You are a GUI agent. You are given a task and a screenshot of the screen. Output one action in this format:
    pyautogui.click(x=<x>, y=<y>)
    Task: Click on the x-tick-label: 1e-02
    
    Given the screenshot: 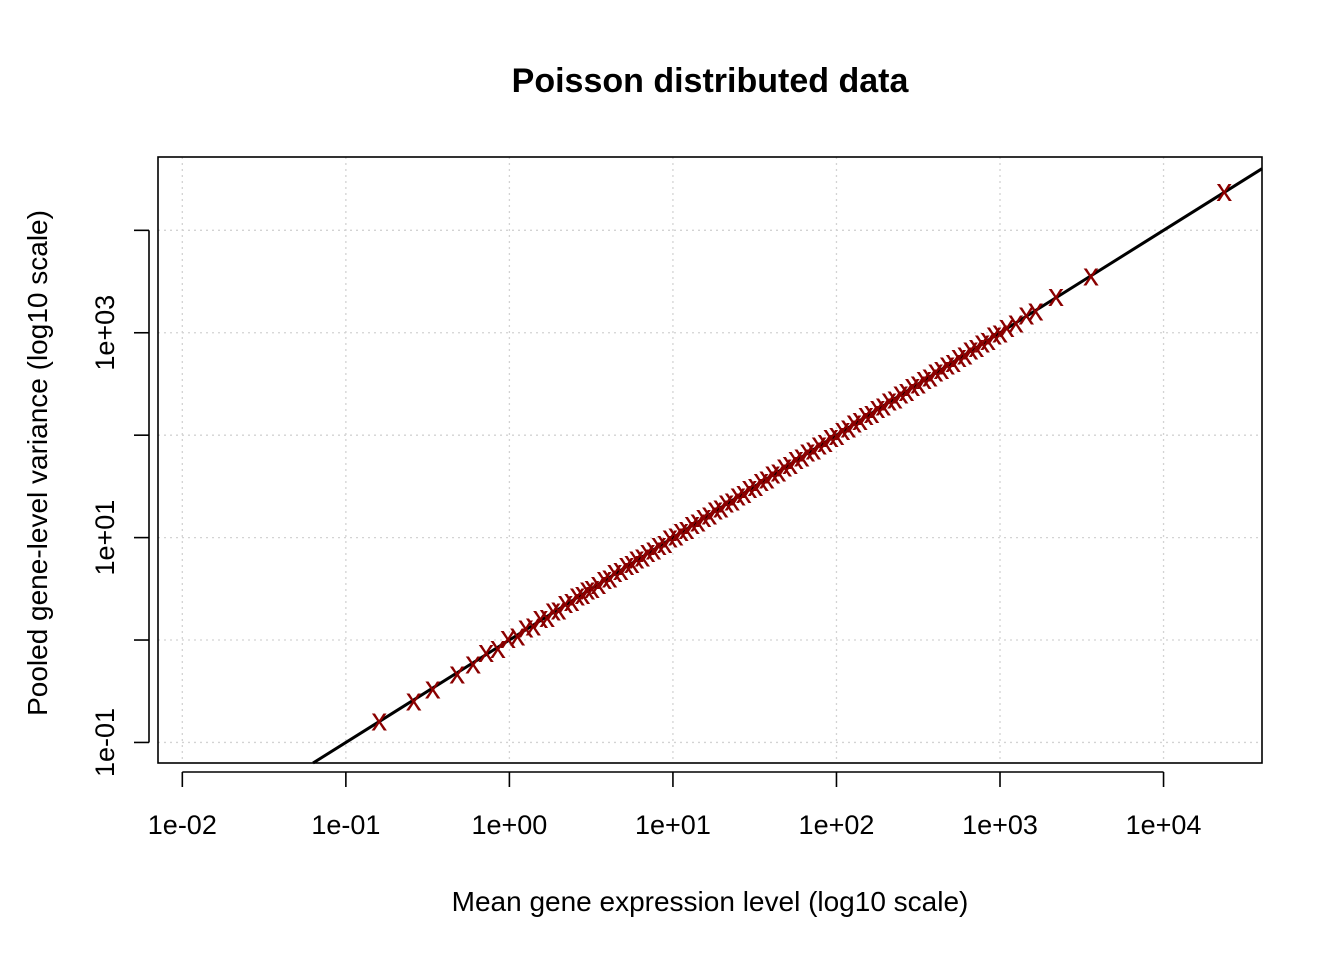 What is the action you would take?
    pyautogui.click(x=182, y=825)
    